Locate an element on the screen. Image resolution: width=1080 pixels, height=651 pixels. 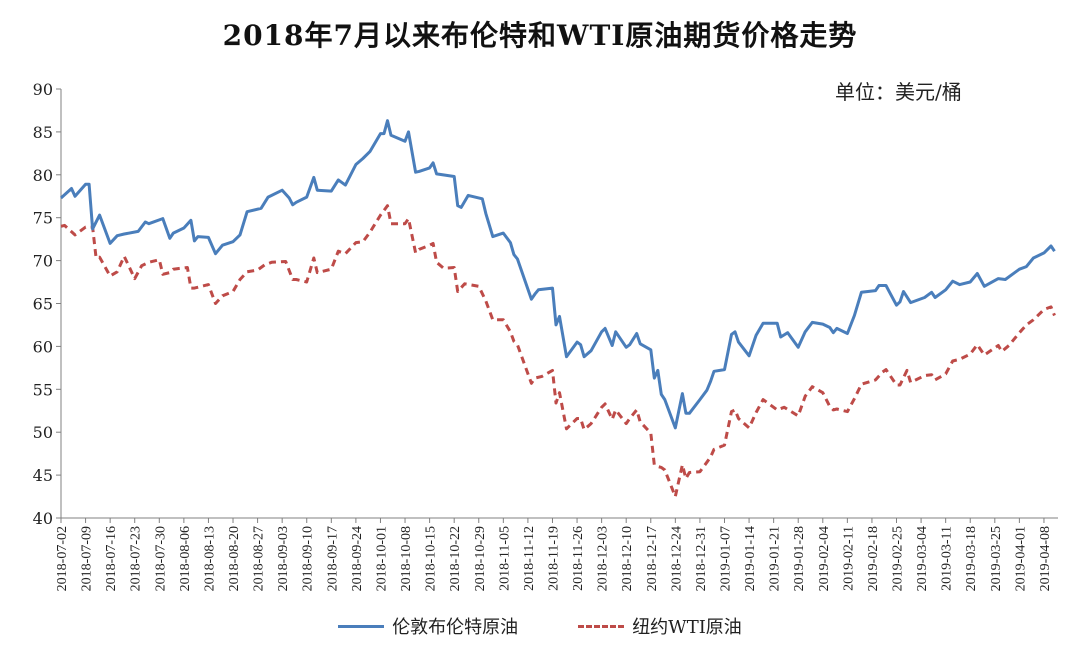
x-tick-label: 2019-04-08 is located at coordinates (1045, 558).